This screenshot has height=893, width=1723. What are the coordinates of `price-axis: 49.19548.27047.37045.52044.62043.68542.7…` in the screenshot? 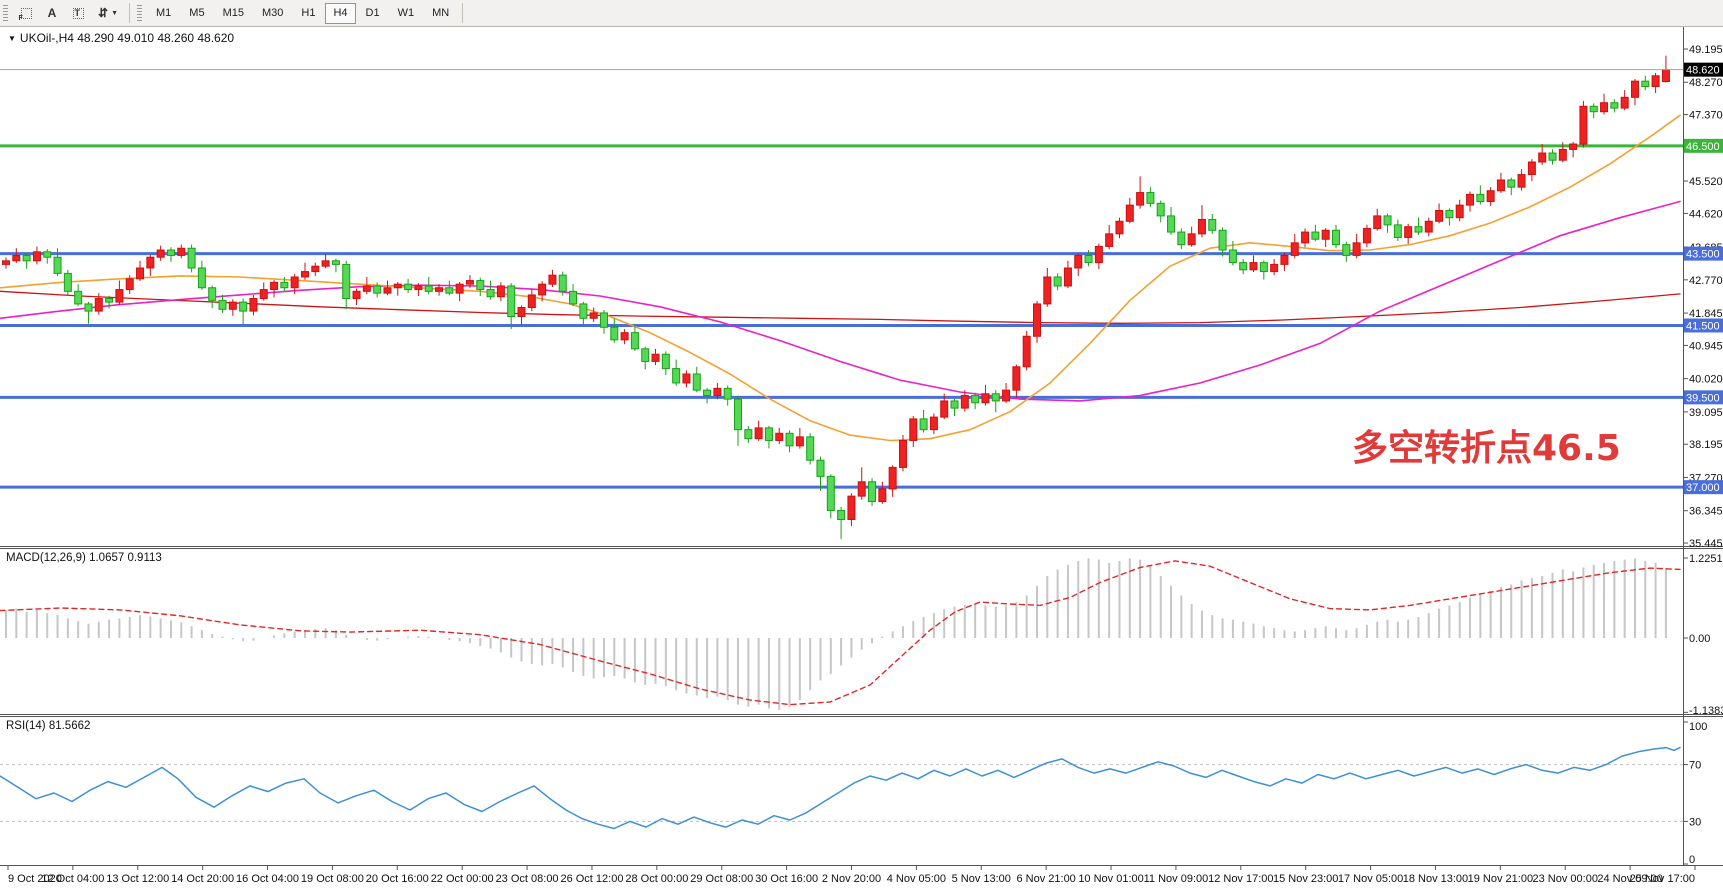 It's located at (1703, 455).